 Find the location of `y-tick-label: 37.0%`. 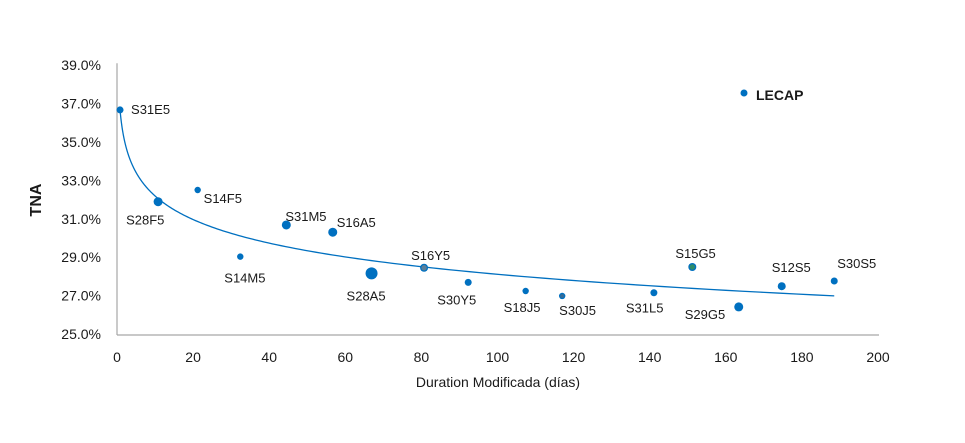

y-tick-label: 37.0% is located at coordinates (81, 104).